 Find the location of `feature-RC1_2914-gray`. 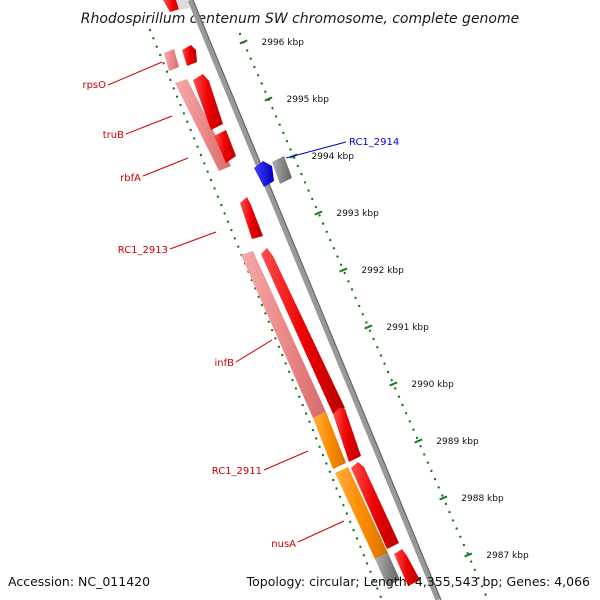

feature-RC1_2914-gray is located at coordinates (282, 170).